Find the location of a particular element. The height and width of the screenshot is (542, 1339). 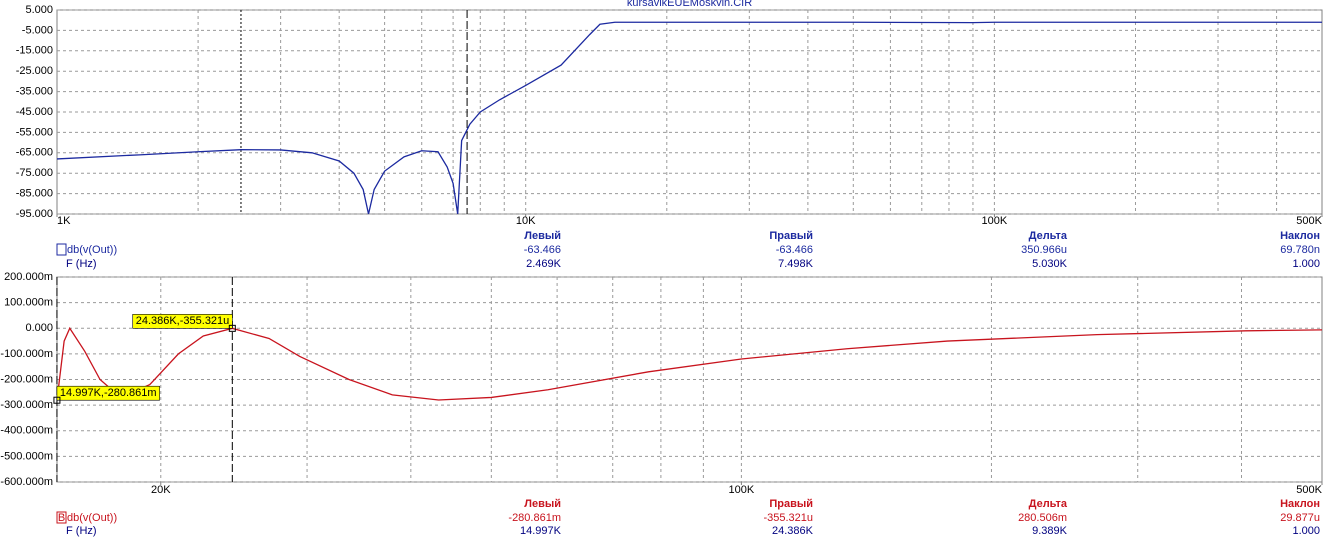

y-tick-label: 5.000 is located at coordinates (39, 10).